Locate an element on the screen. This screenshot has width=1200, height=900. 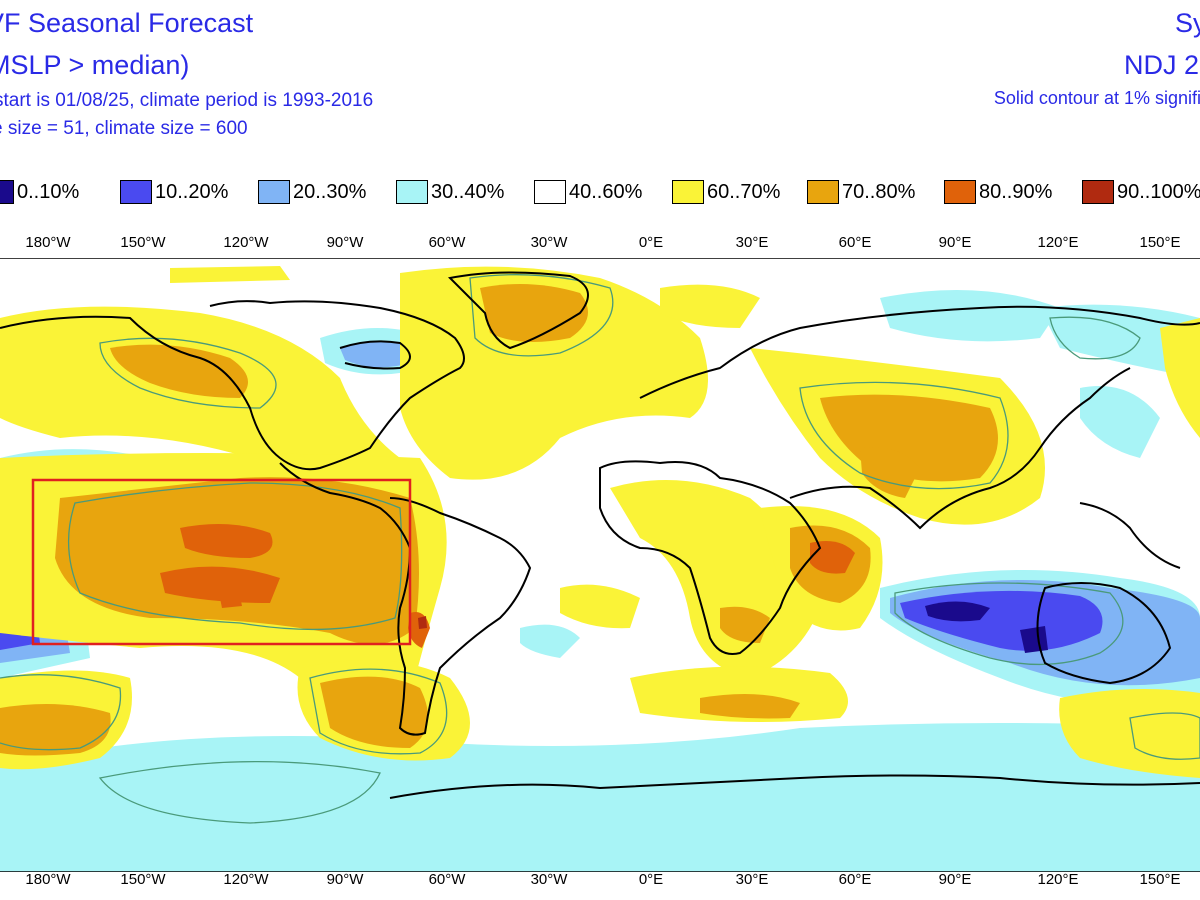
legend-item: 10..20% is located at coordinates (174, 192).